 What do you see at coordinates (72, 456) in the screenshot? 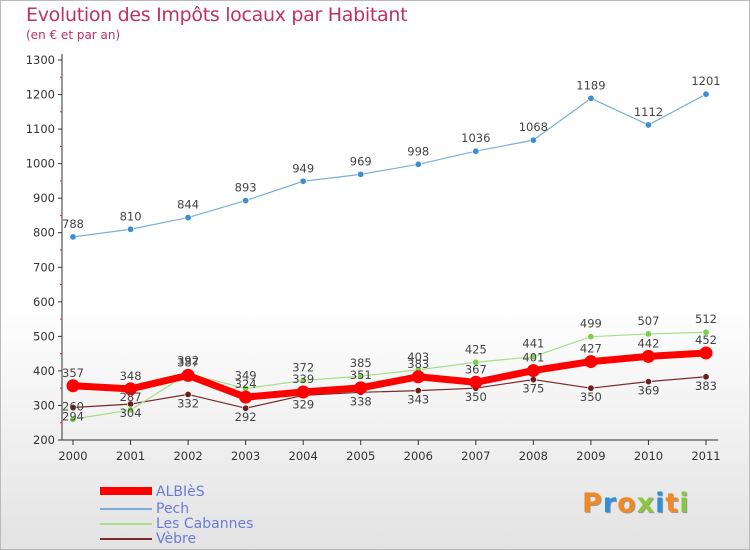
I see `x-tick-label: 2000` at bounding box center [72, 456].